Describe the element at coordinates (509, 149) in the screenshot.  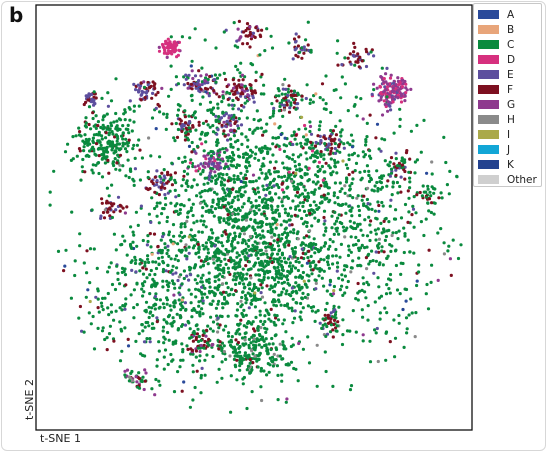
I see `legend-item-j: J` at that location.